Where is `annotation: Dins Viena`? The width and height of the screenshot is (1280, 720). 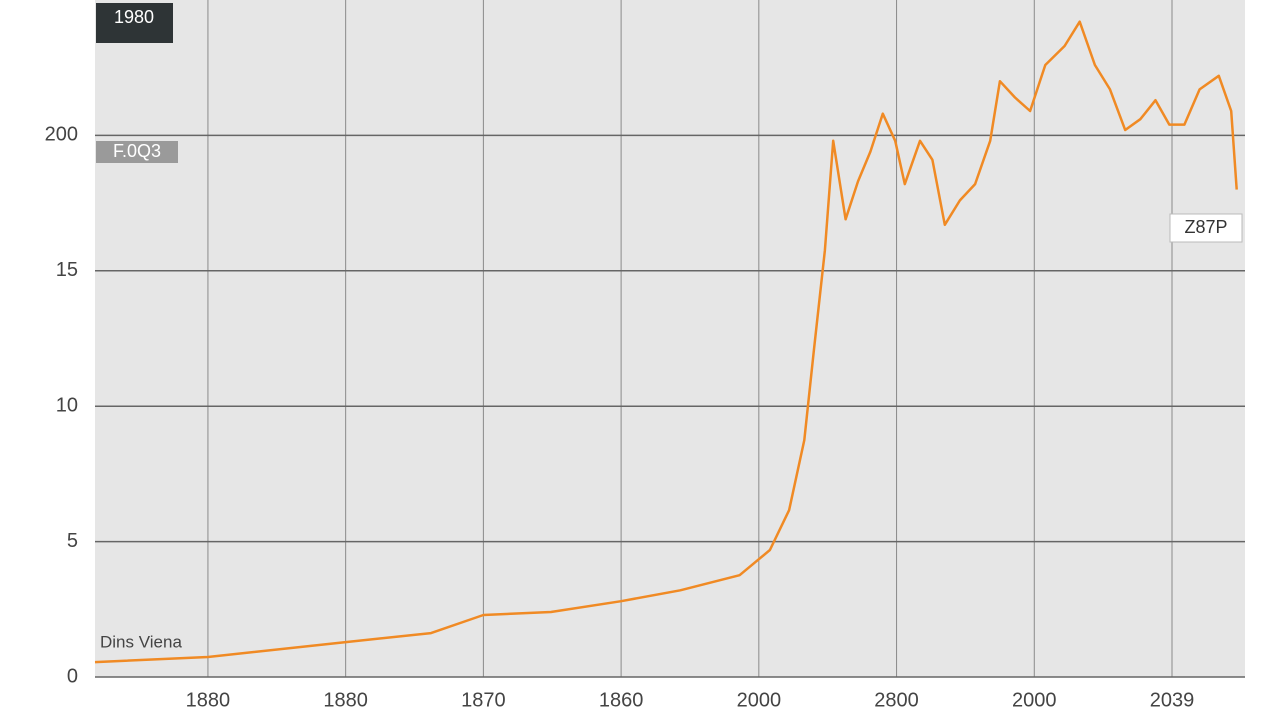
annotation: Dins Viena is located at coordinates (141, 641).